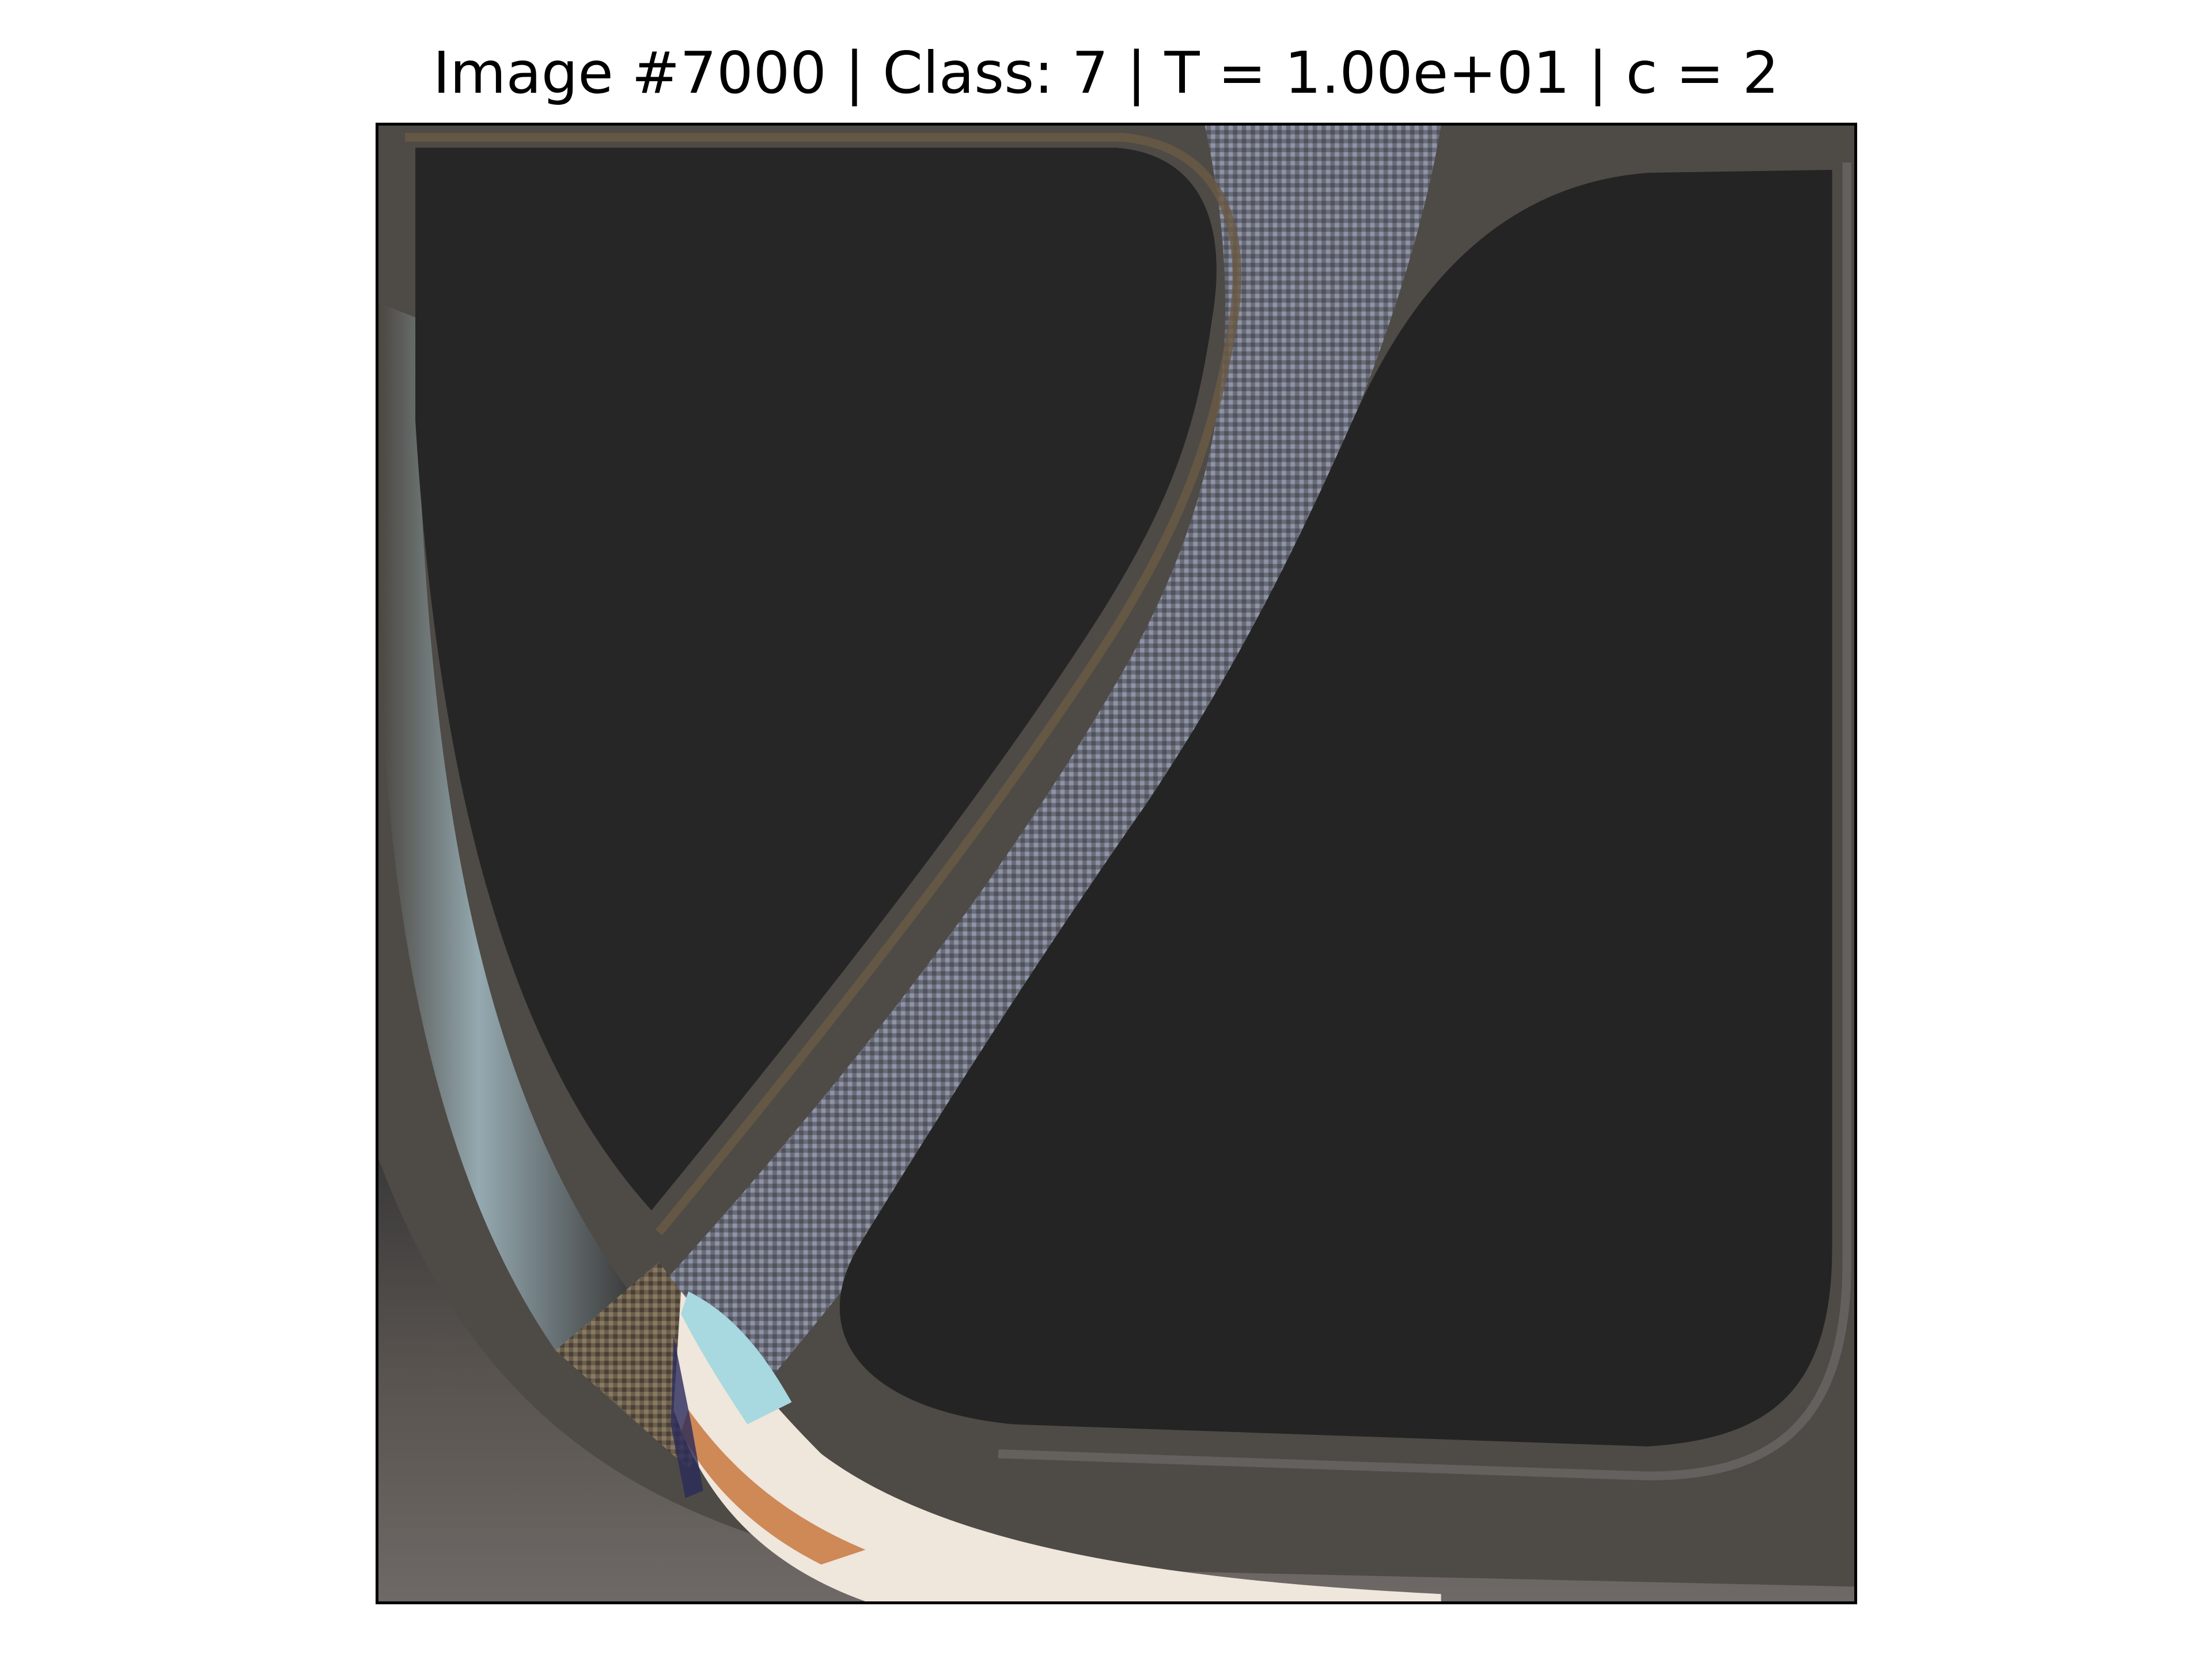  Describe the element at coordinates (1057, 1446) in the screenshot. I see `bright-streak` at that location.